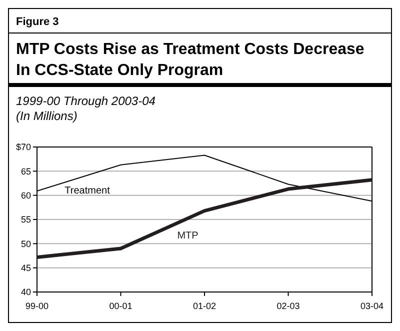 This screenshot has height=331, width=400. I want to click on x-tick-label: 00-01, so click(120, 306).